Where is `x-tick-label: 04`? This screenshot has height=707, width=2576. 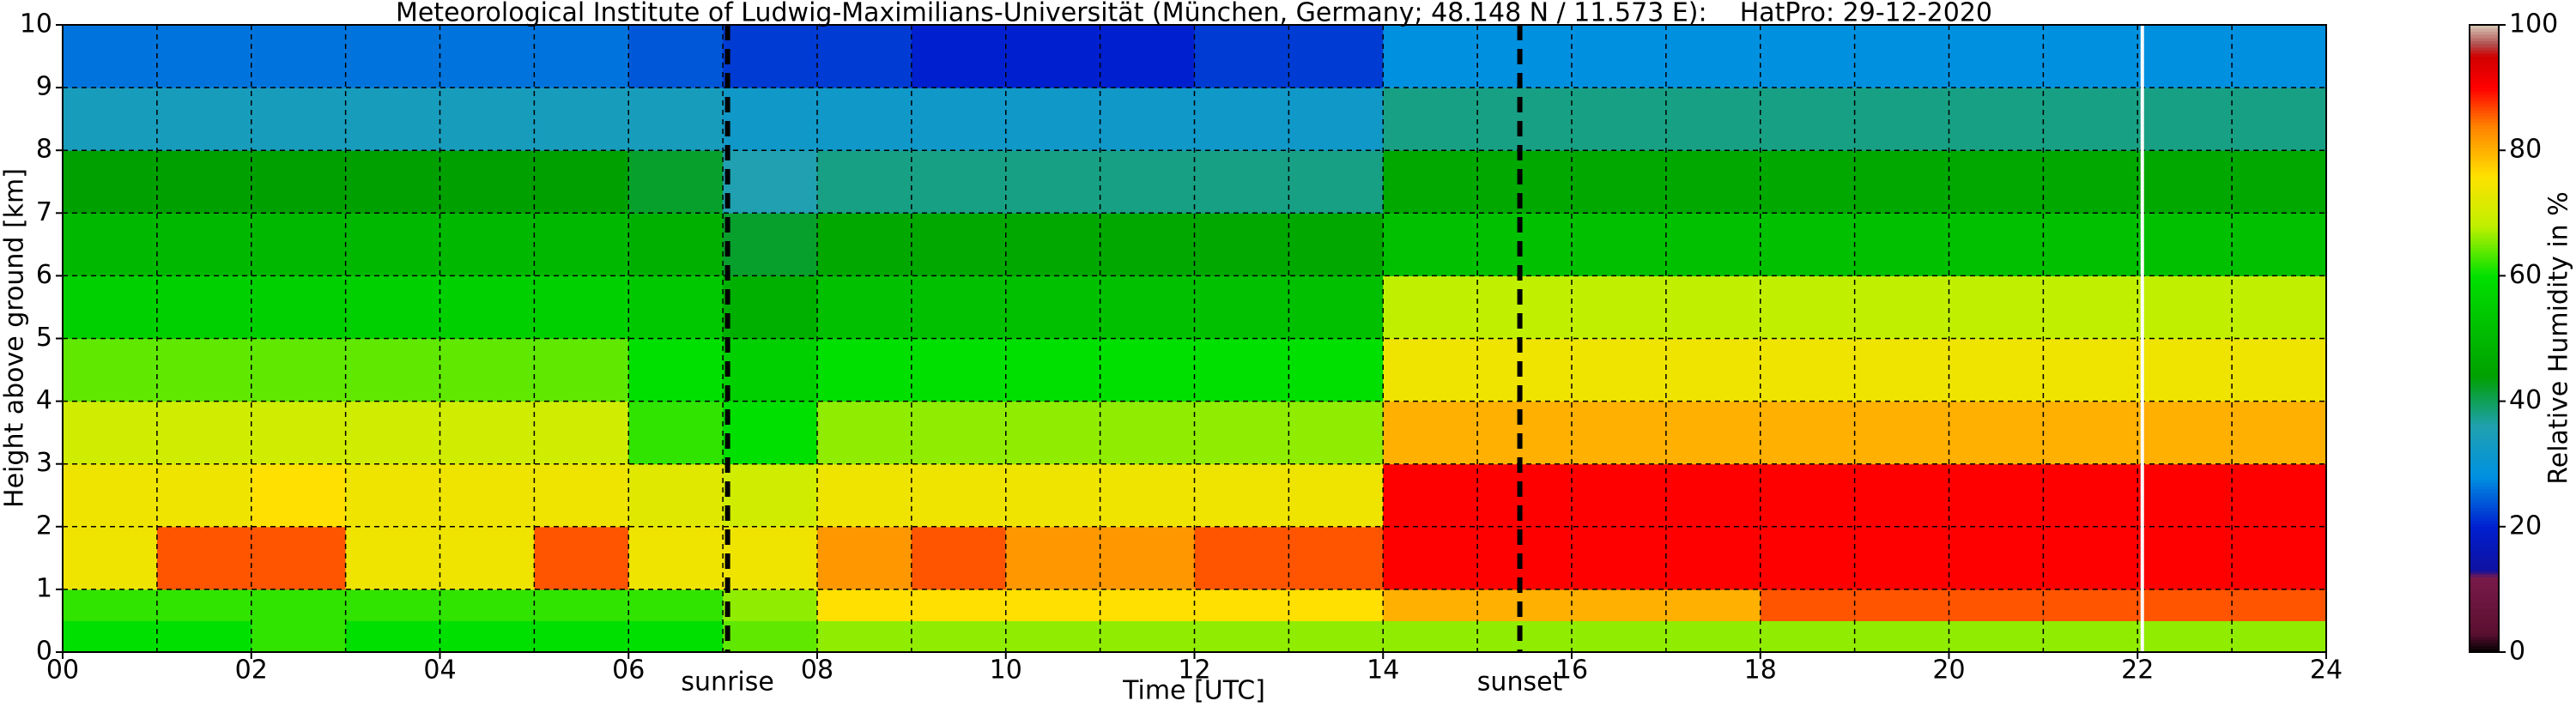 x-tick-label: 04 is located at coordinates (439, 671).